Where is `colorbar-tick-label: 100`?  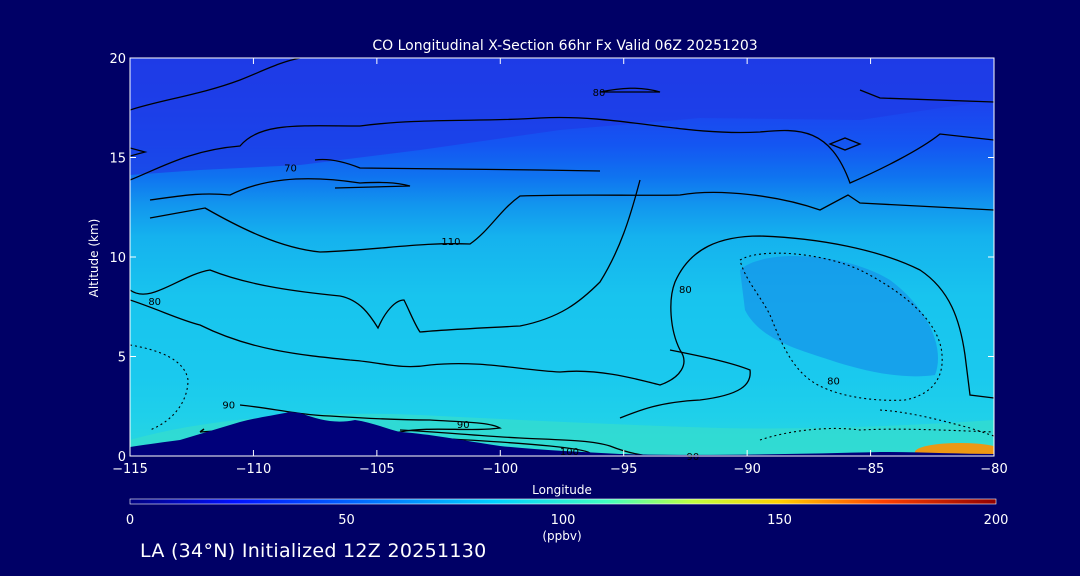 colorbar-tick-label: 100 is located at coordinates (563, 520).